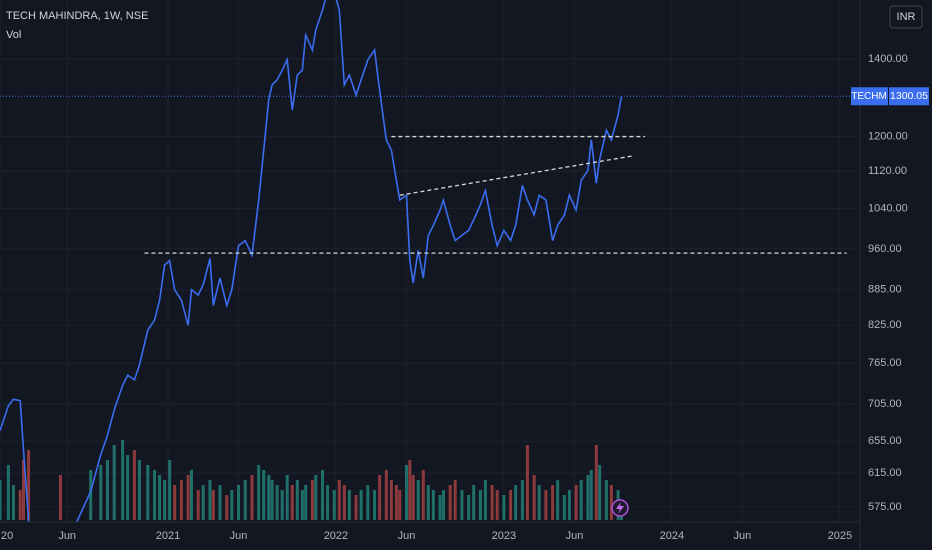  I want to click on y-tick-label: 765.00, so click(885, 363).